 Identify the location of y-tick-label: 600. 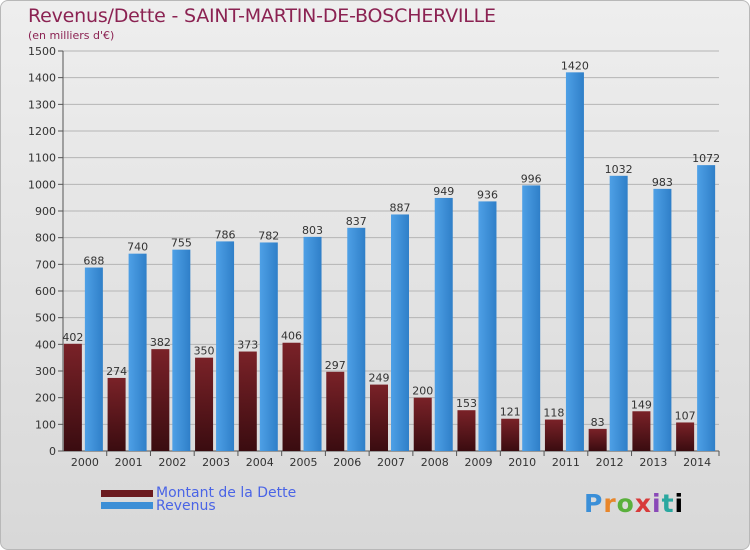
(45, 291).